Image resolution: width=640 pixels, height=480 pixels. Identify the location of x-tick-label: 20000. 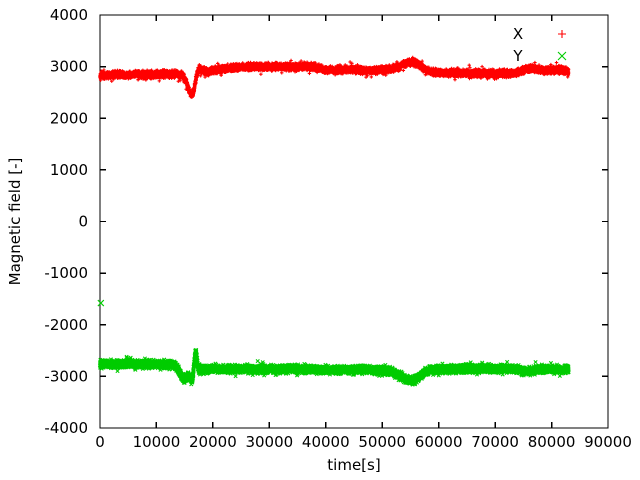
(213, 442).